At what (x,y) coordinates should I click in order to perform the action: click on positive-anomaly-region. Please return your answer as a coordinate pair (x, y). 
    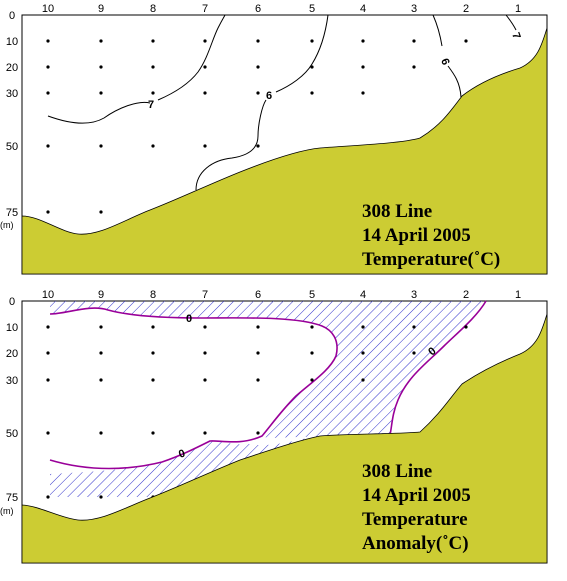
    Looking at the image, I should click on (194, 388).